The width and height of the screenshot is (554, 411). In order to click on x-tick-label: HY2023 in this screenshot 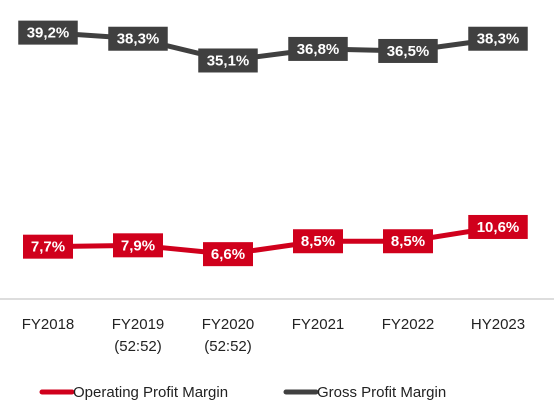, I will do `click(498, 324)`.